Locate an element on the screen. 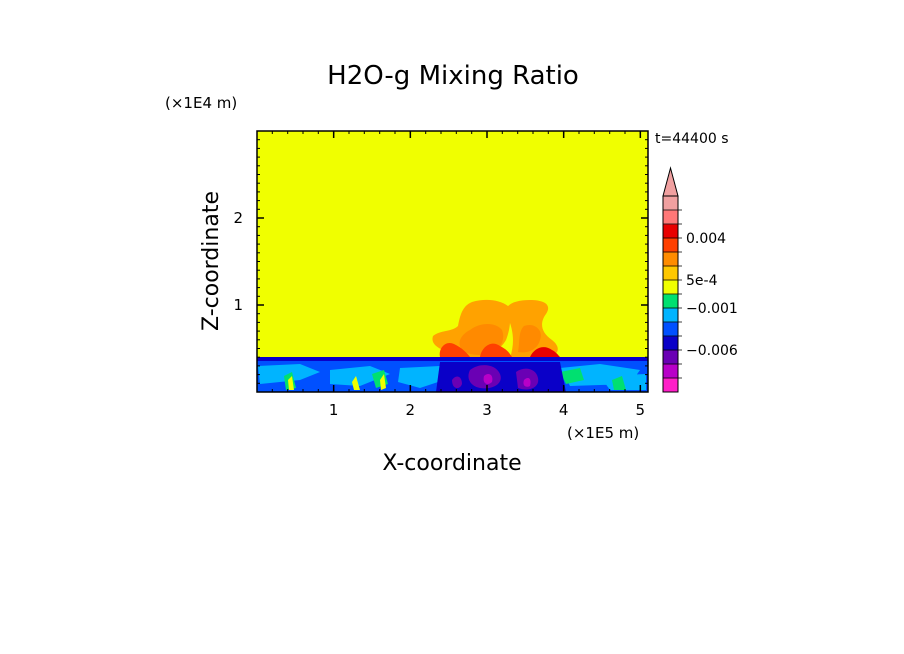 The image size is (904, 654). plume-red-mid is located at coordinates (496, 350).